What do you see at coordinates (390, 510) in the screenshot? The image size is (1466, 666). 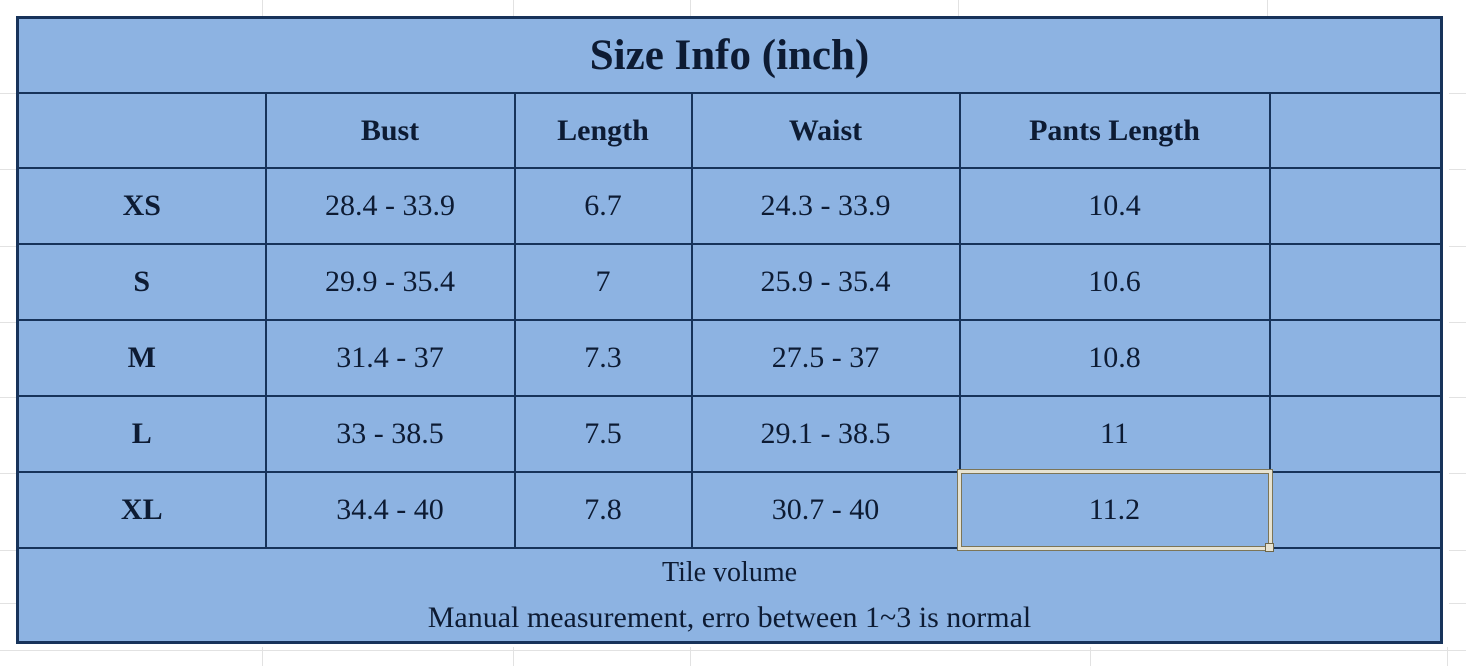 I see `cell-xl-bust: 34.4 - 40` at bounding box center [390, 510].